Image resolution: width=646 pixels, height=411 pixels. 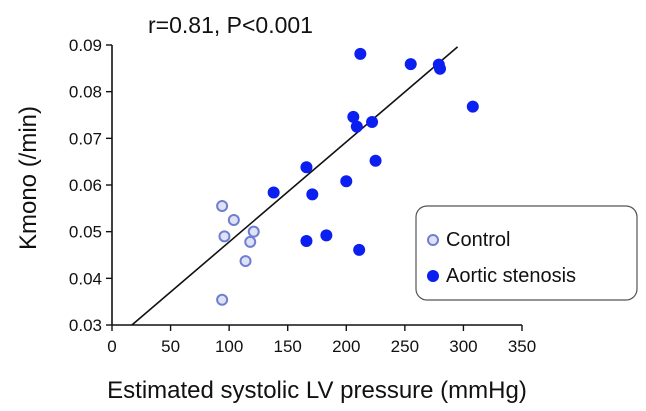 What do you see at coordinates (85, 278) in the screenshot?
I see `y-tick-label: 0.04` at bounding box center [85, 278].